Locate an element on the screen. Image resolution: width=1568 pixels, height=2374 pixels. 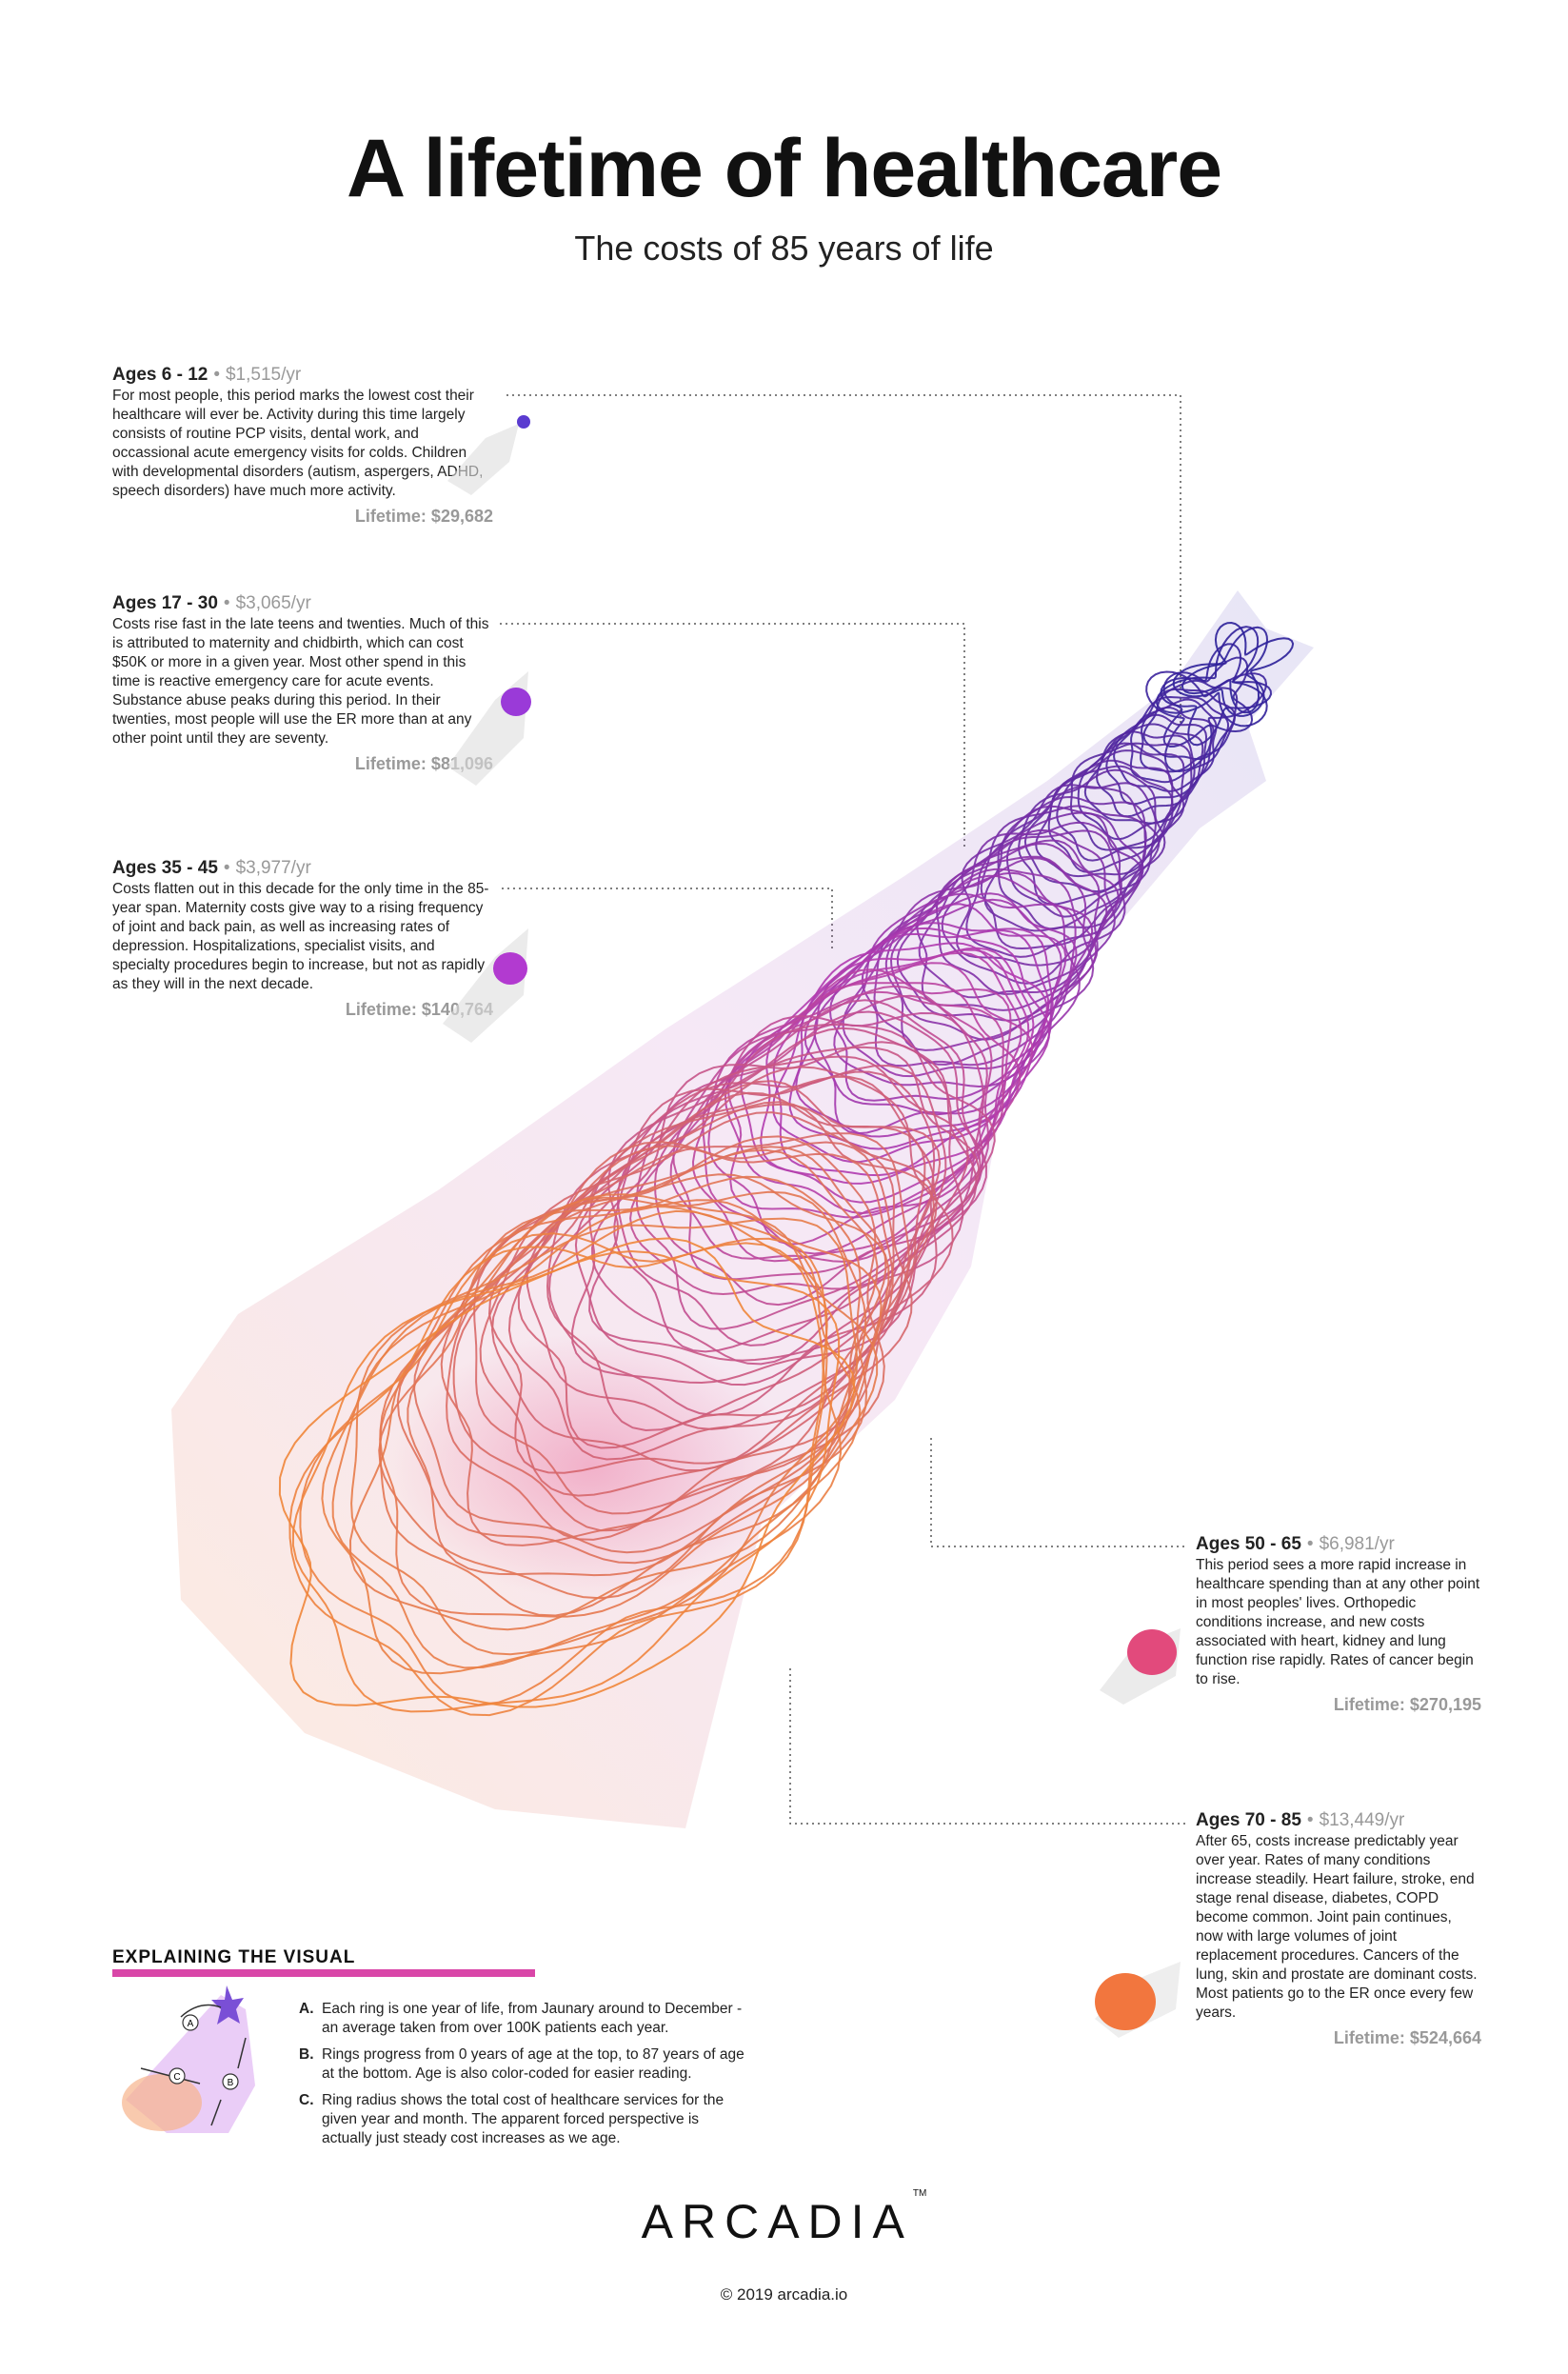
explain-underline is located at coordinates (324, 1973).